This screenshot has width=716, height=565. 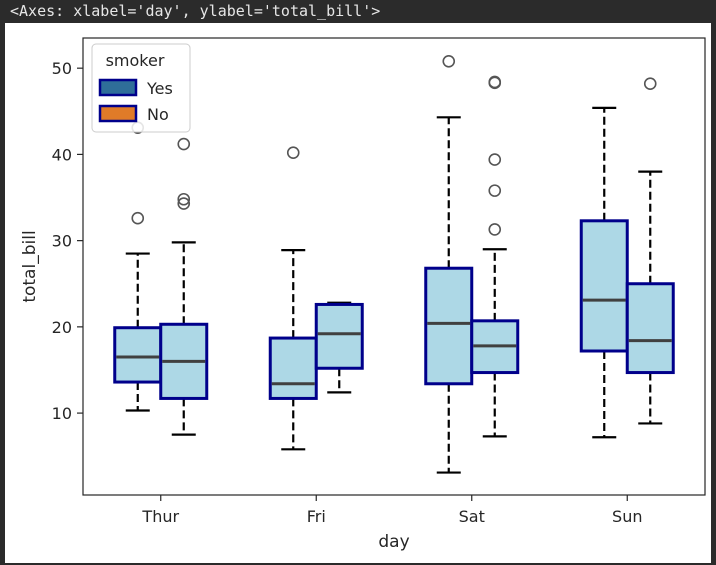 What do you see at coordinates (495, 256) in the screenshot?
I see `box-no-sat` at bounding box center [495, 256].